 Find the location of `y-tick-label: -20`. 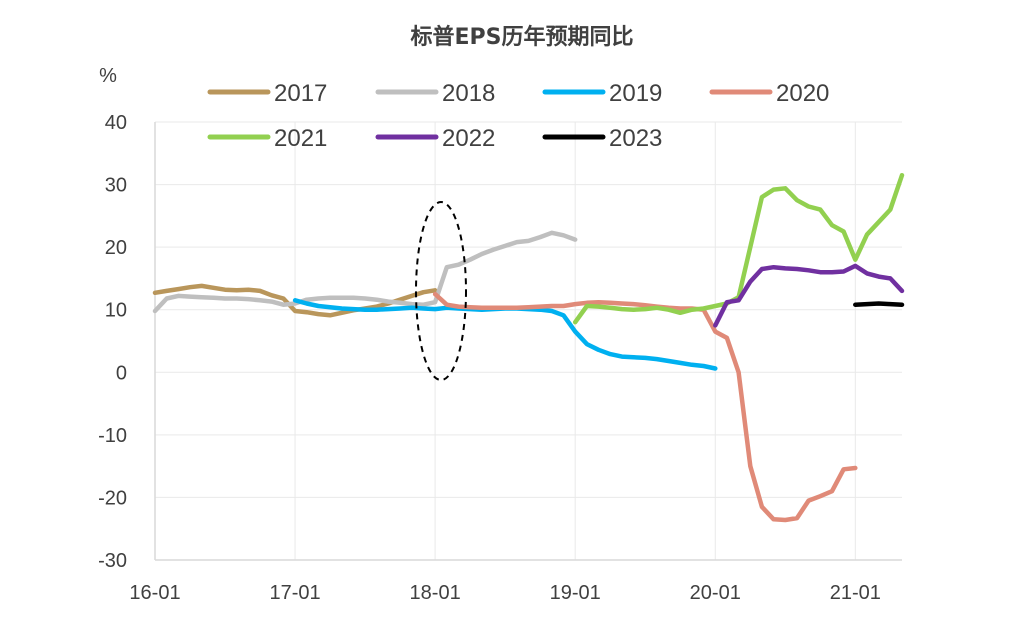

y-tick-label: -20 is located at coordinates (112, 498).